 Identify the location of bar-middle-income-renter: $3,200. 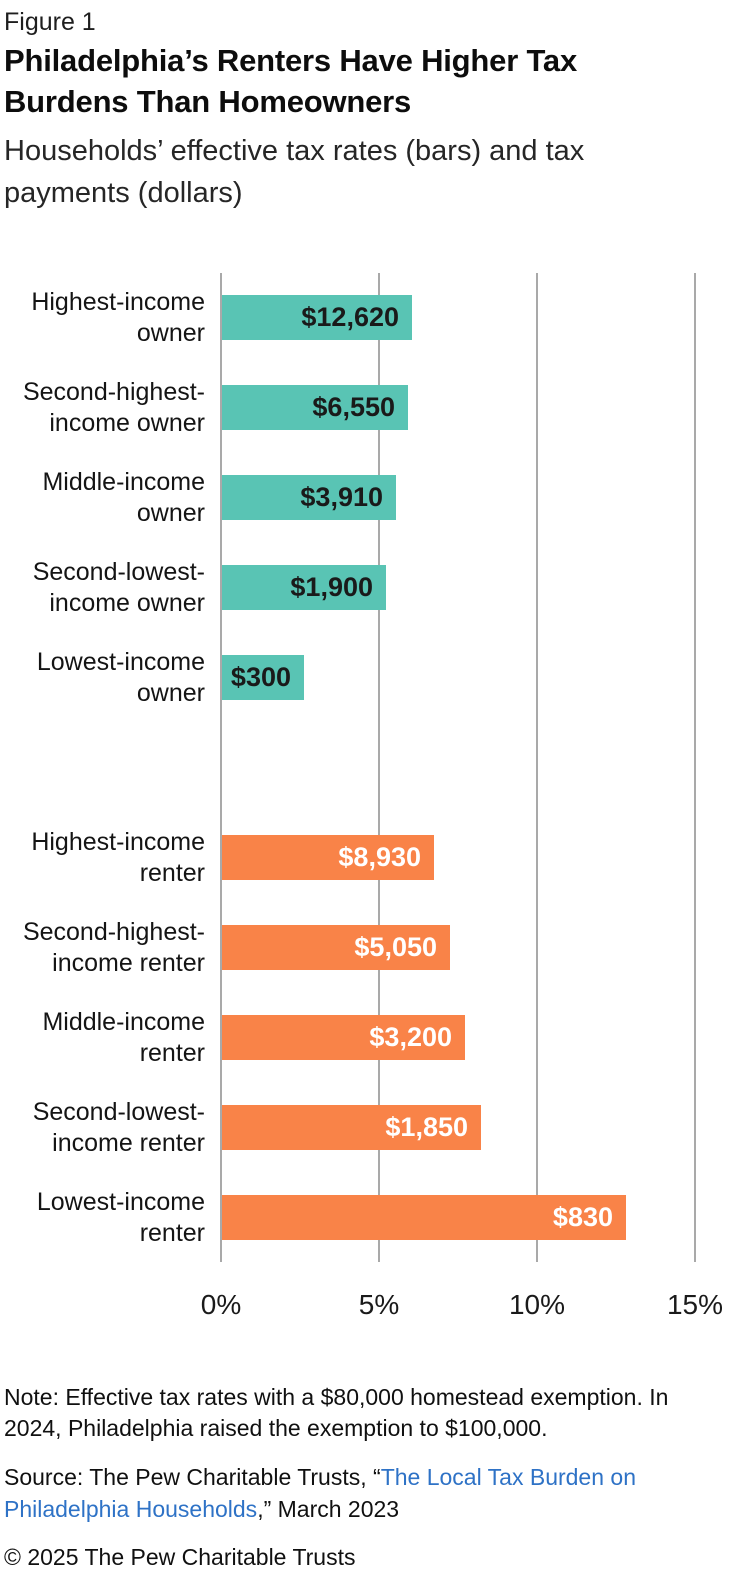
(343, 1037).